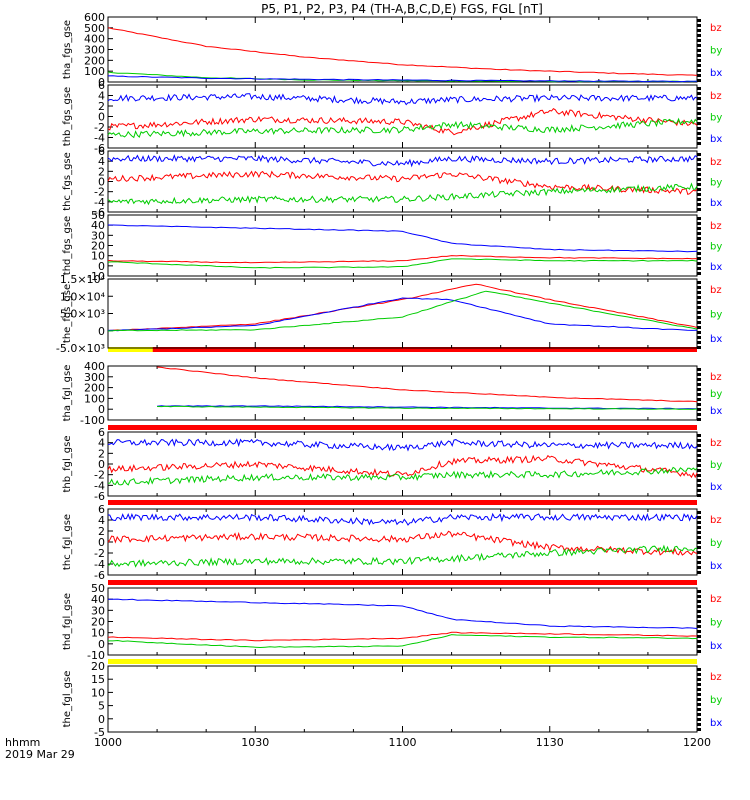 This screenshot has width=750, height=800. What do you see at coordinates (67, 313) in the screenshot?
I see `y-axis-label: the_fgs_gse` at bounding box center [67, 313].